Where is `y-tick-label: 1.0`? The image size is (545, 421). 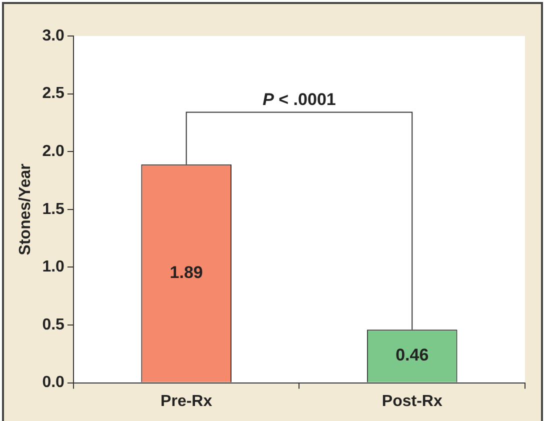 y-tick-label: 1.0 is located at coordinates (53, 267).